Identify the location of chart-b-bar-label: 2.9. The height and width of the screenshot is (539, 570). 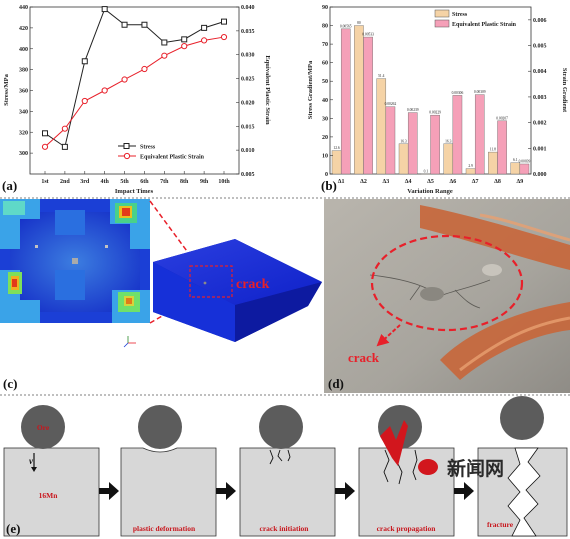
(470, 166).